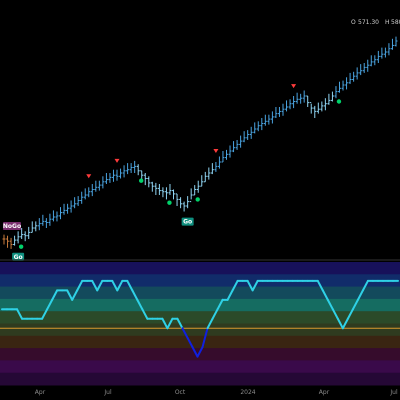 The height and width of the screenshot is (400, 400). Describe the element at coordinates (368, 22) in the screenshot. I see `open-value: 571.30` at that location.